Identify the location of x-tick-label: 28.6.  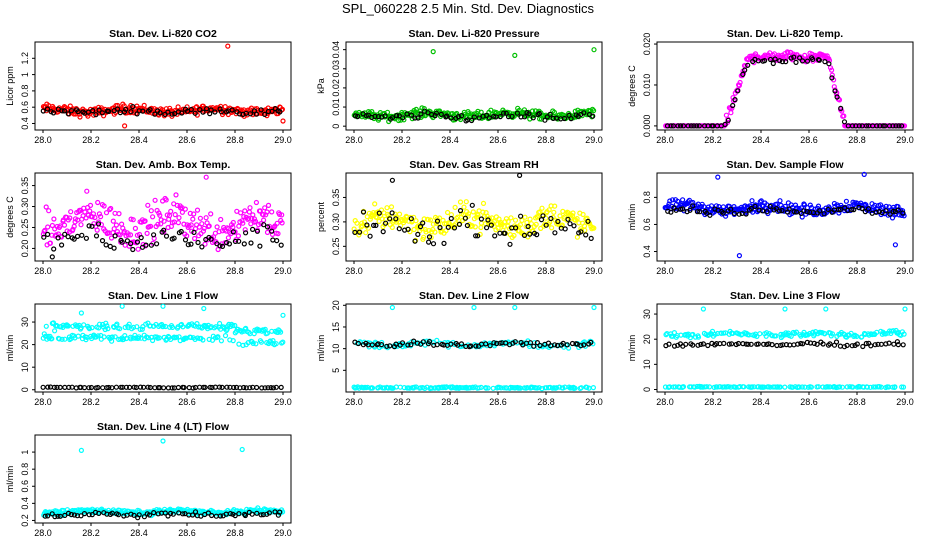
(187, 533).